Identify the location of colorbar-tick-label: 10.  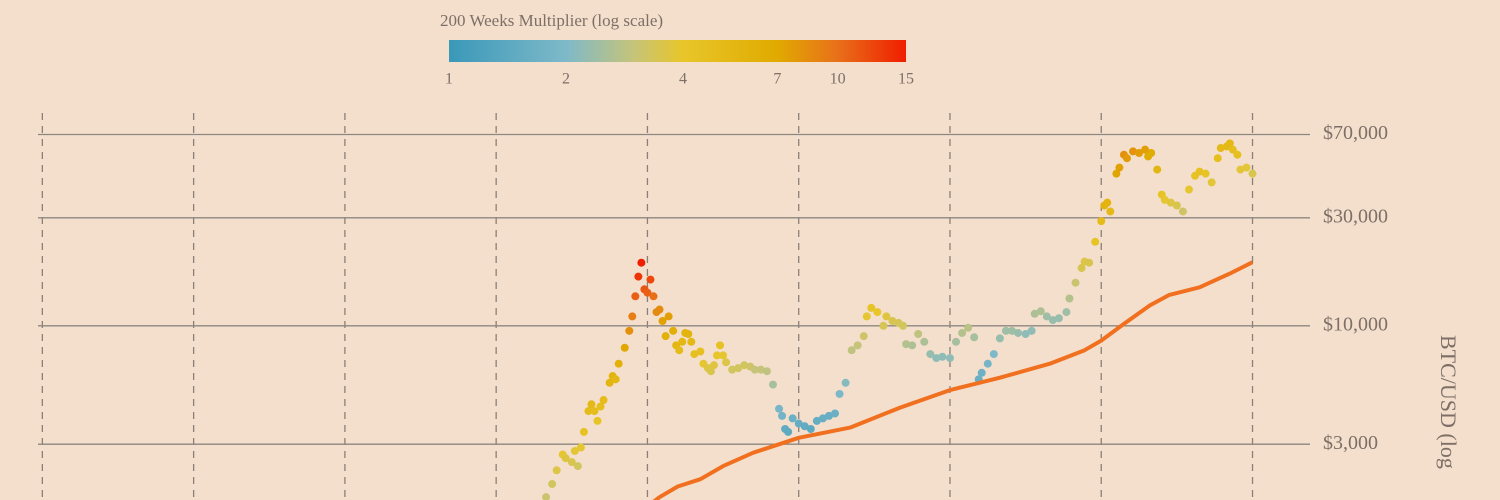
(838, 79).